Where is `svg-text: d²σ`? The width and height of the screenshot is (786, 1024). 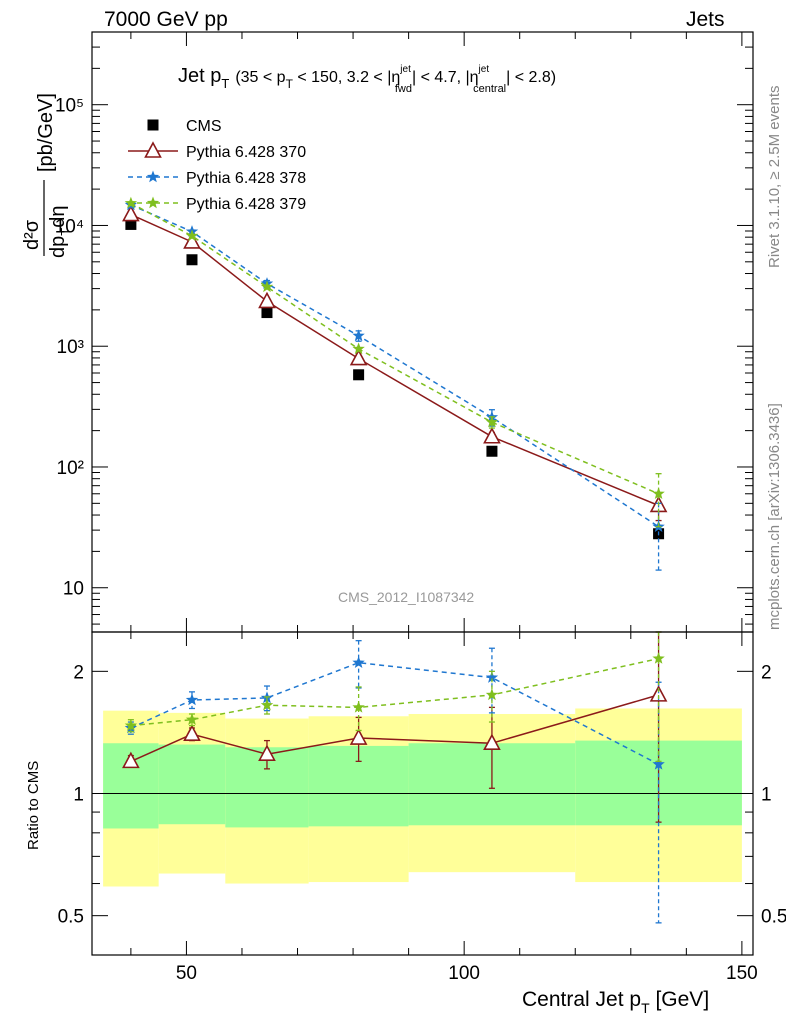 svg-text: d²σ is located at coordinates (32, 234).